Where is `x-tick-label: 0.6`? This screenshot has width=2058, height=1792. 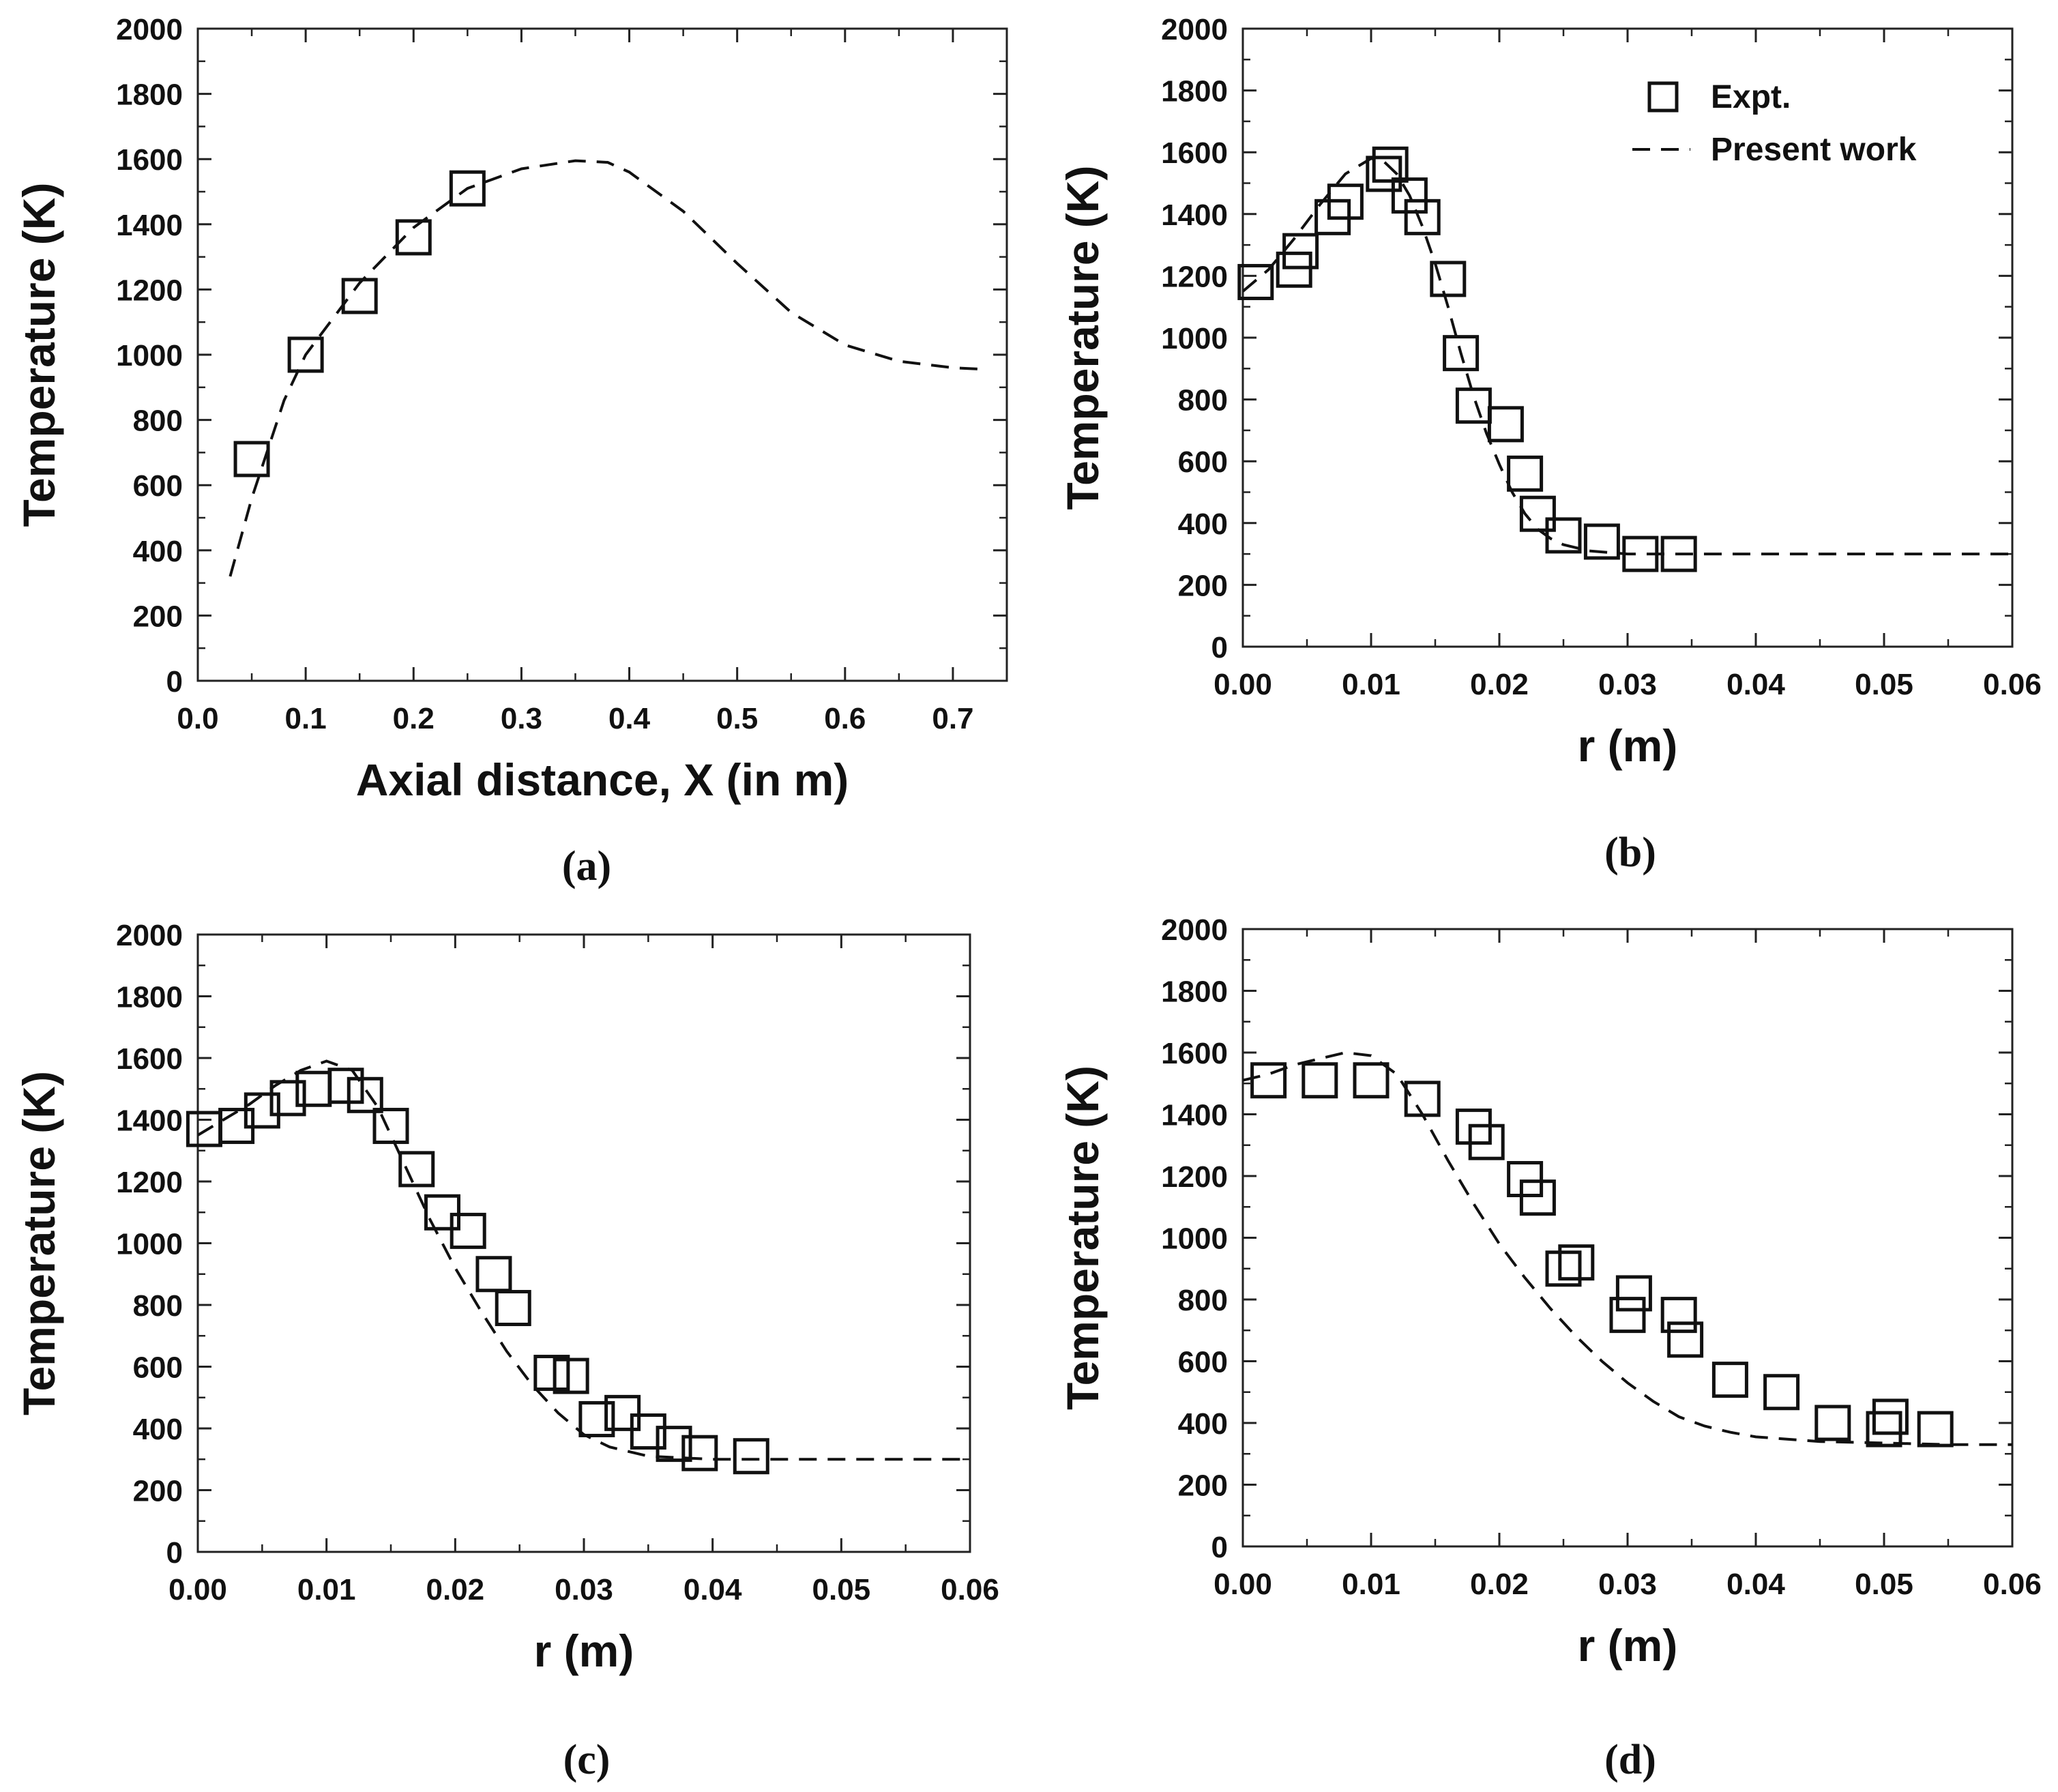
x-tick-label: 0.6 is located at coordinates (845, 718).